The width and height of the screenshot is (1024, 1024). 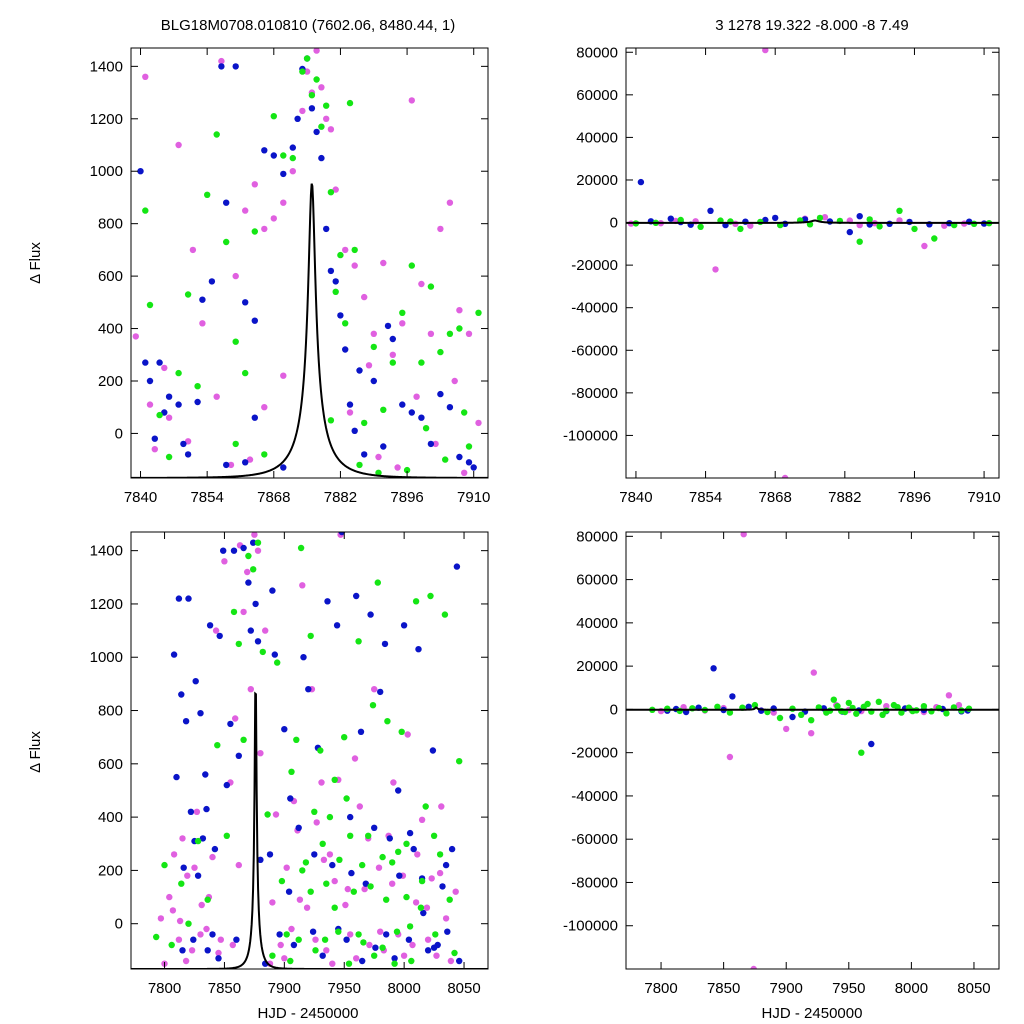 I want to click on y-tick-label: -20000, so click(x=594, y=753).